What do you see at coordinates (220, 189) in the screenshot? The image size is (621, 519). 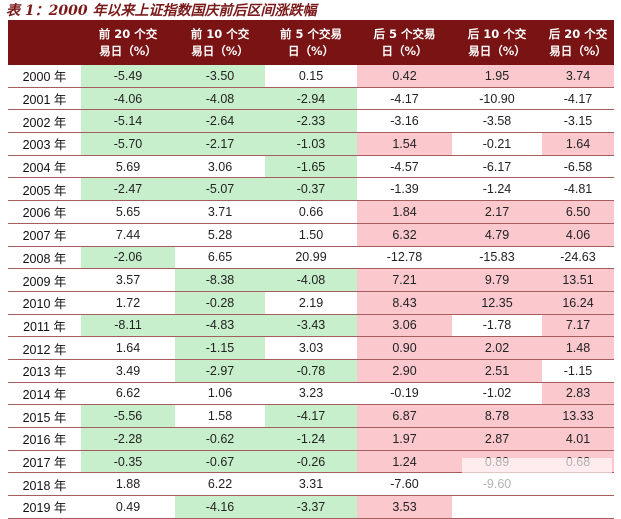 I see `value-cell: -5.07` at bounding box center [220, 189].